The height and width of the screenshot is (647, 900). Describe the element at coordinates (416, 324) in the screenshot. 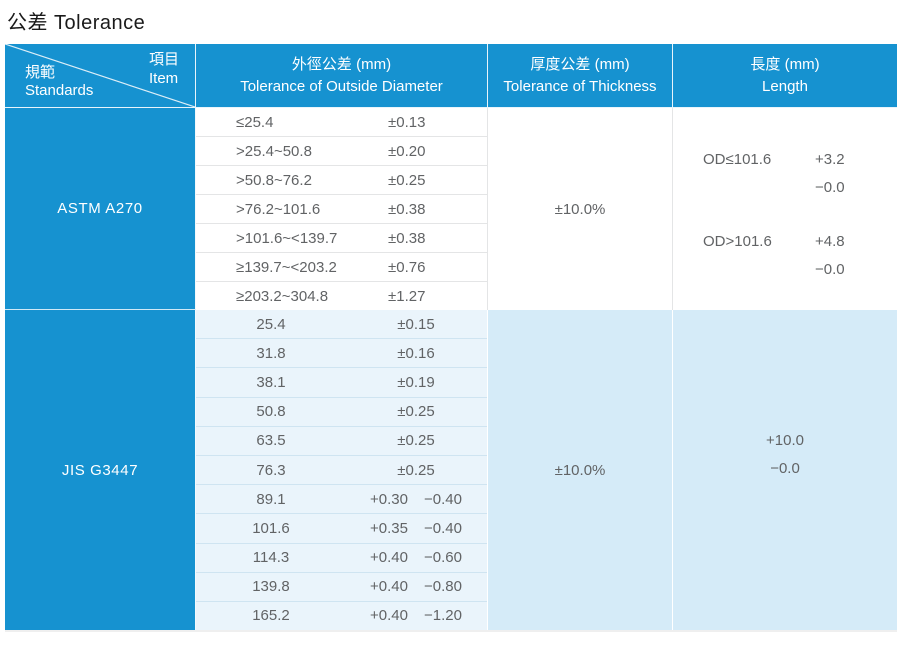

I see `od-tol: ±0.15` at that location.